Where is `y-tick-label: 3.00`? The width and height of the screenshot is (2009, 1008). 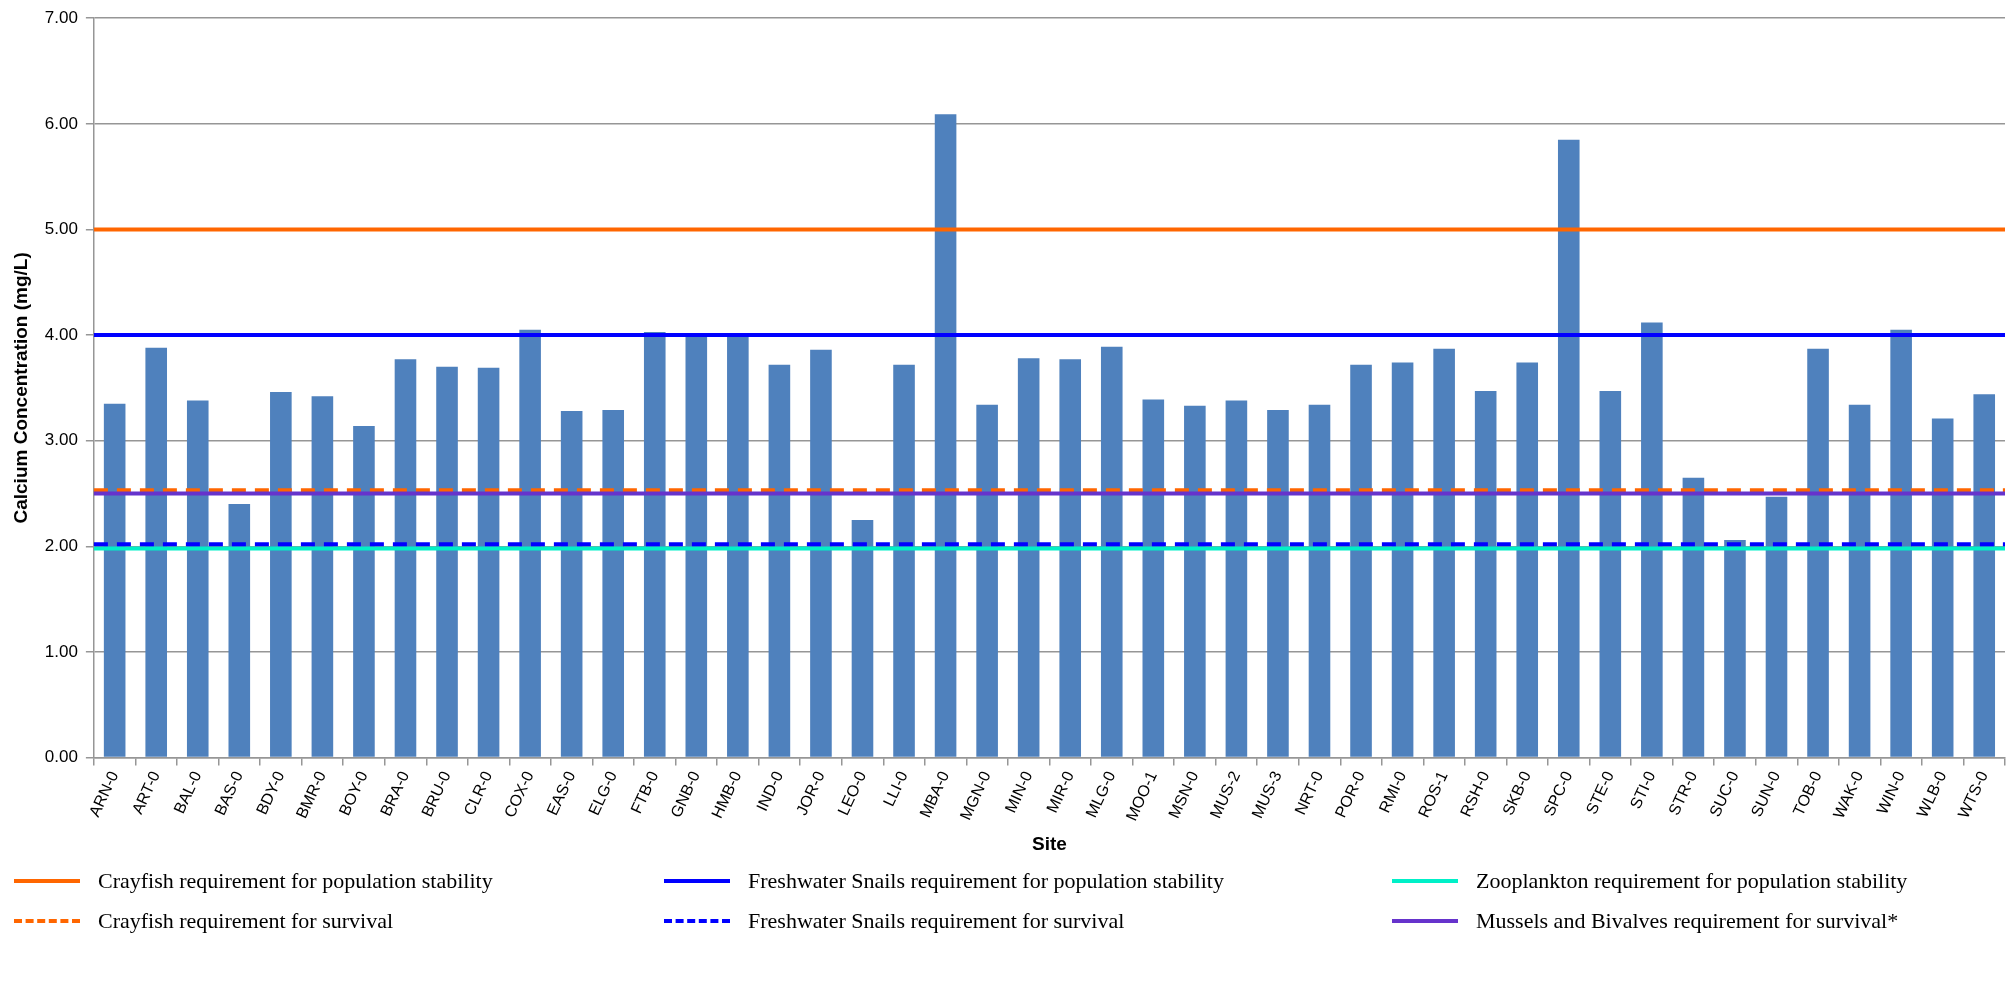
y-tick-label: 3.00 is located at coordinates (61, 440).